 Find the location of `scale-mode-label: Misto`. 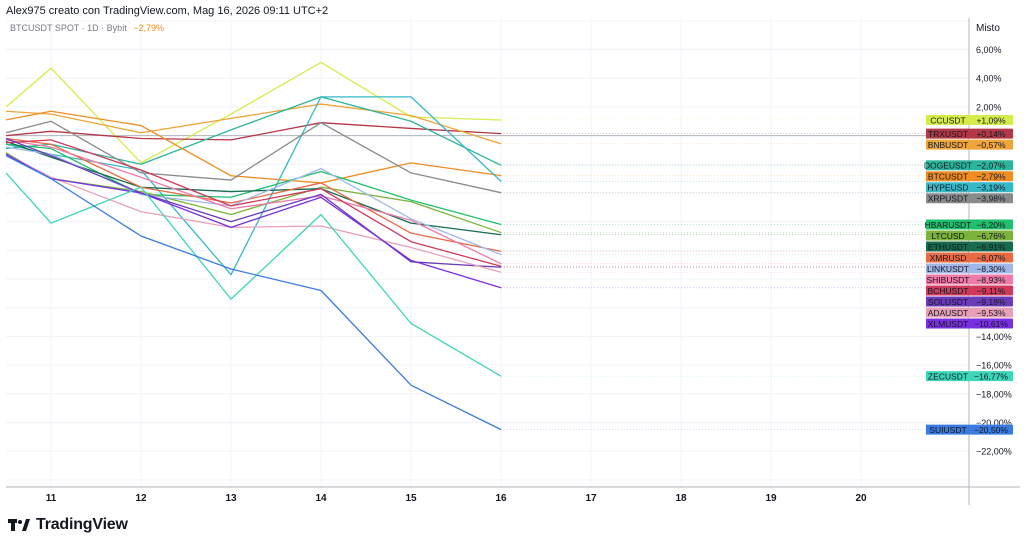

scale-mode-label: Misto is located at coordinates (988, 28).